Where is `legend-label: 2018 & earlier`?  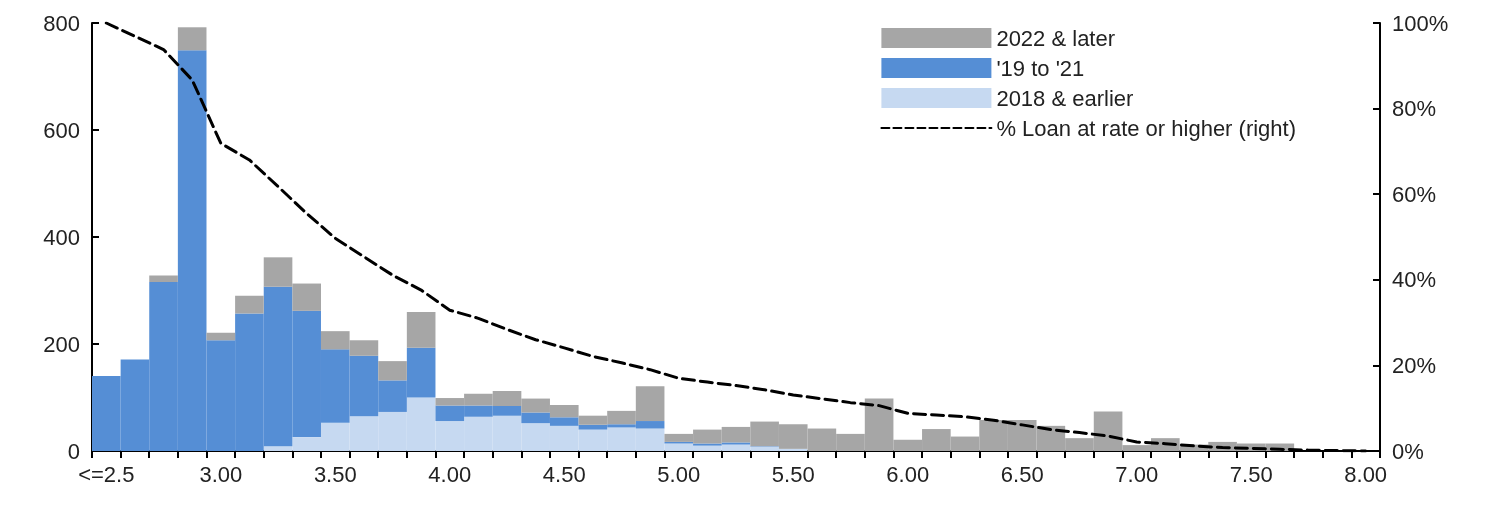
legend-label: 2018 & earlier is located at coordinates (1065, 98).